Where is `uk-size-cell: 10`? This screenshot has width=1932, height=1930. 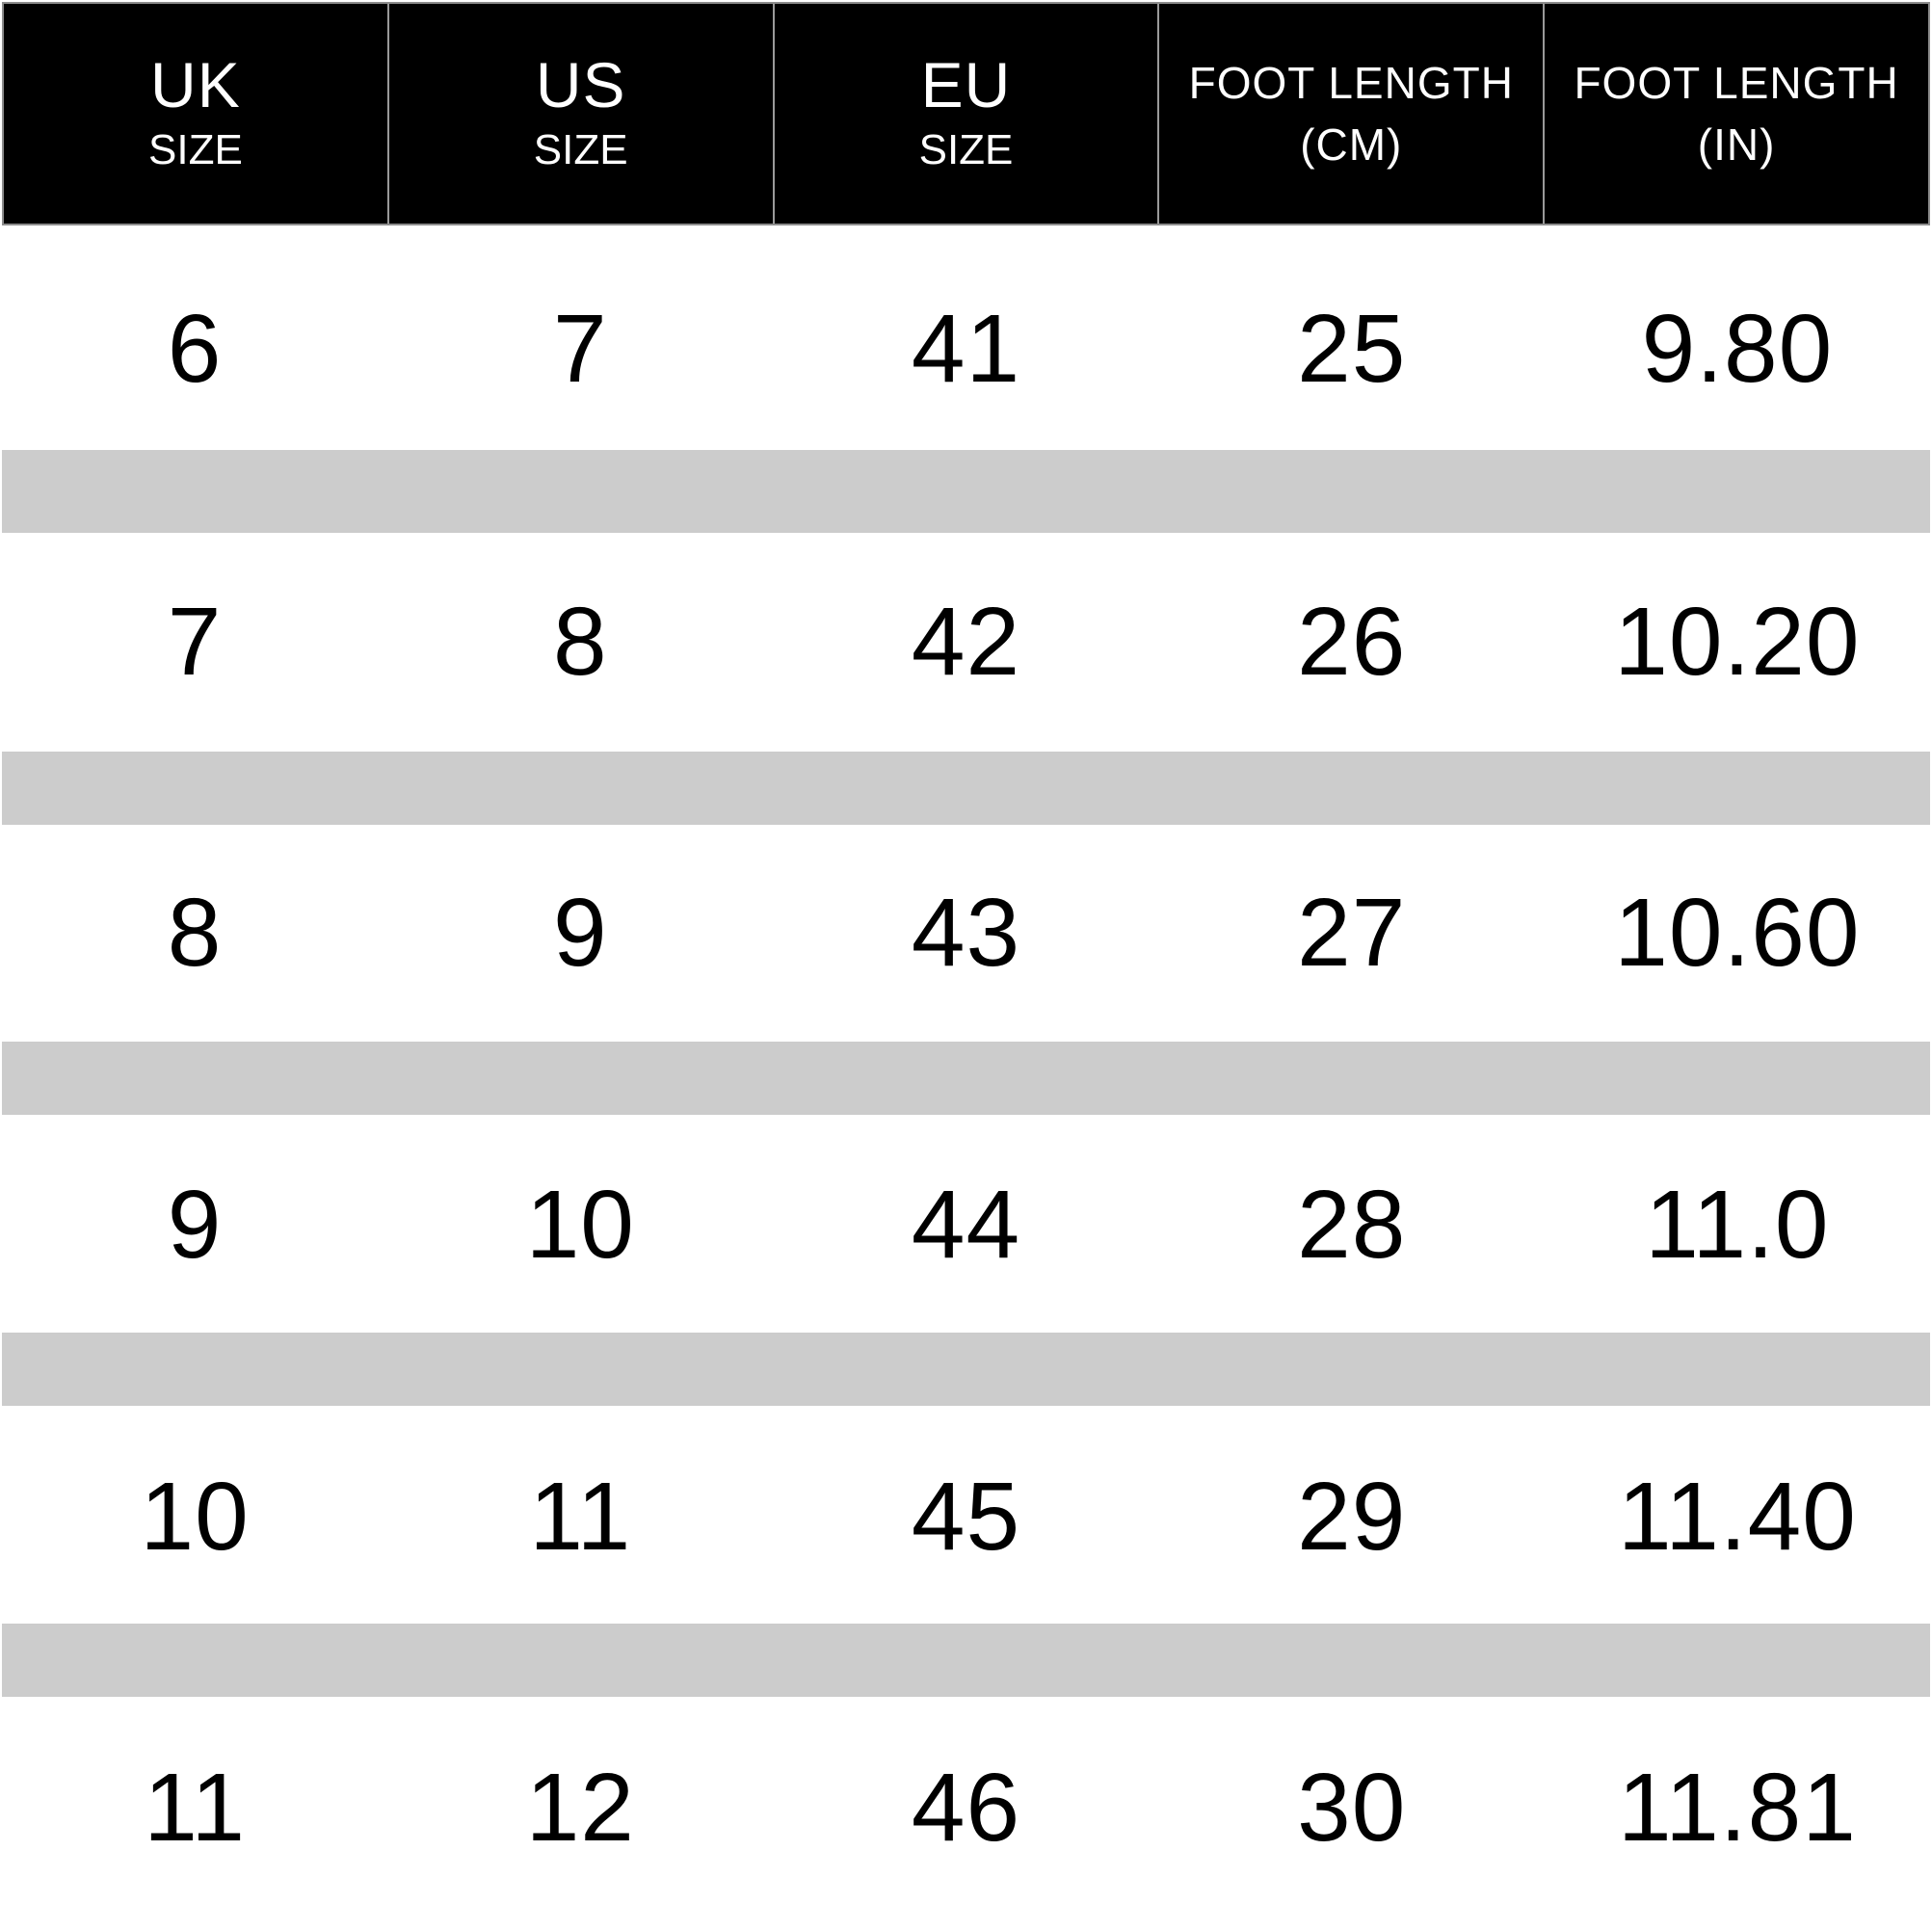 uk-size-cell: 10 is located at coordinates (195, 1517).